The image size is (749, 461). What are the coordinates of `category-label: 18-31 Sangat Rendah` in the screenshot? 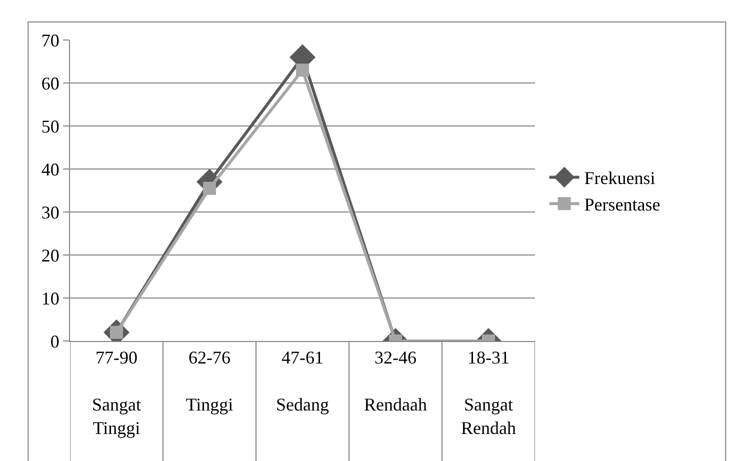 It's located at (488, 393).